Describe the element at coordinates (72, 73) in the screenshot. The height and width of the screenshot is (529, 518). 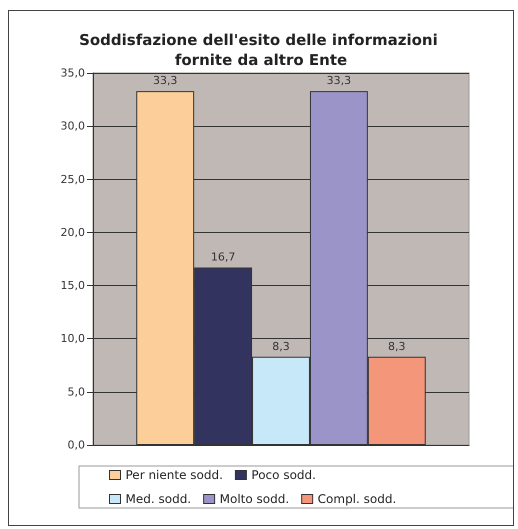
I see `y-tick-label: 35,0` at that location.